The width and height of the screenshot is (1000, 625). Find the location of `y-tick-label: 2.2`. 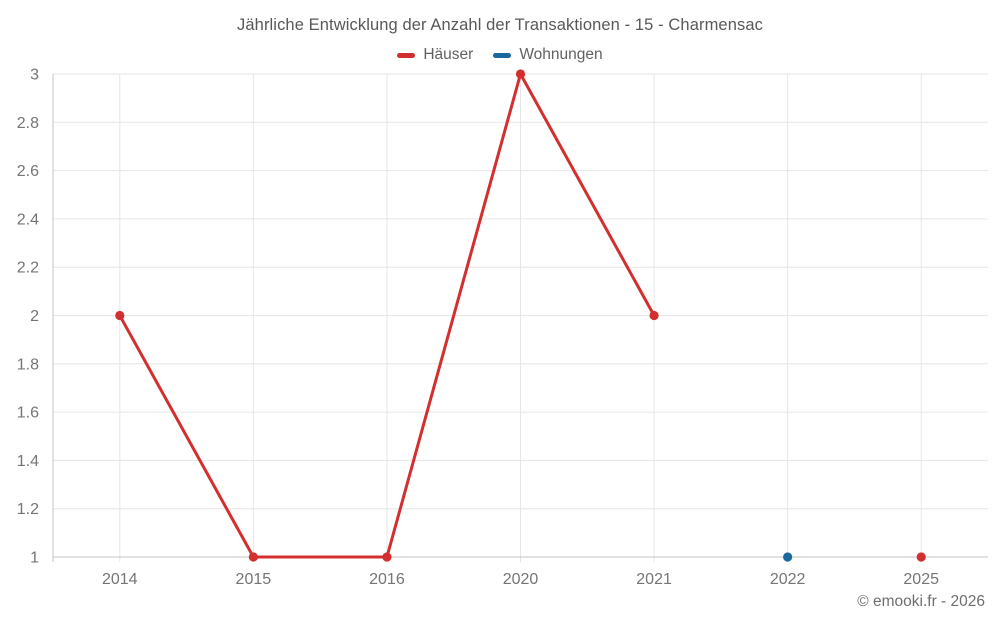

y-tick-label: 2.2 is located at coordinates (28, 268).